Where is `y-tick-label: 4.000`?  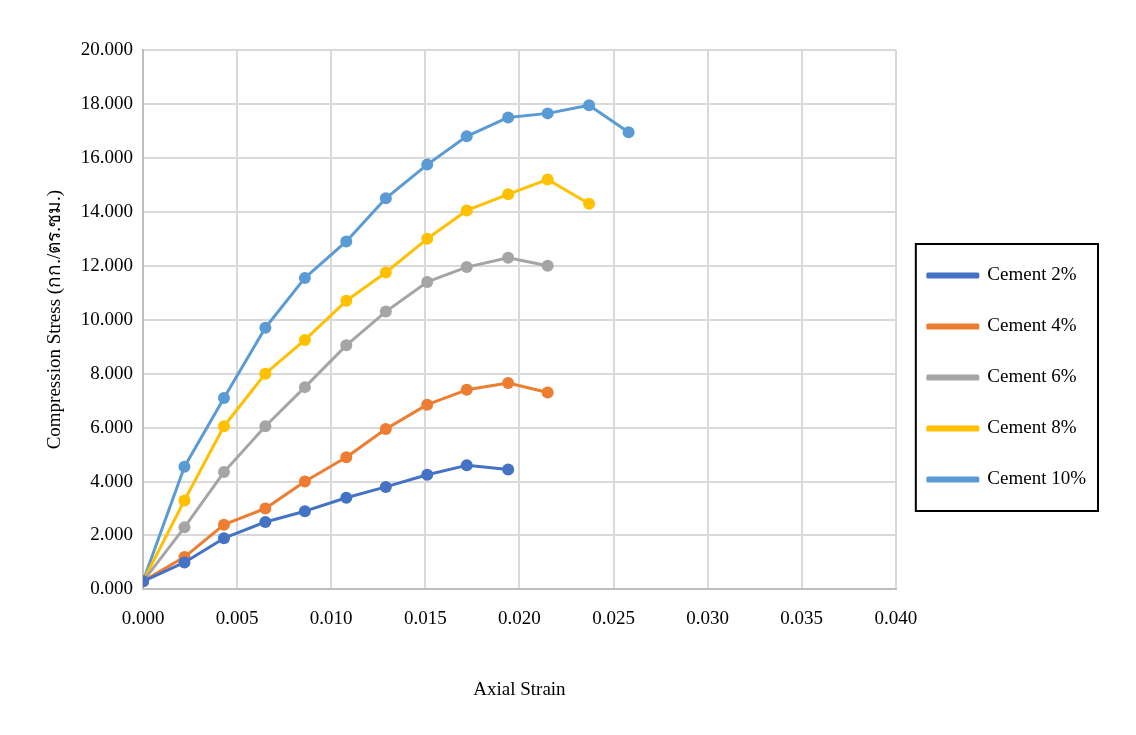 y-tick-label: 4.000 is located at coordinates (112, 480).